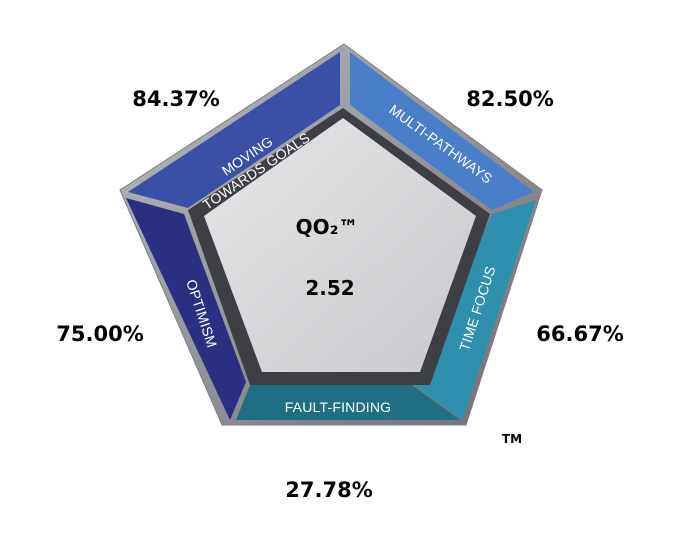  Describe the element at coordinates (475, 310) in the screenshot. I see `segment-time-focus` at that location.